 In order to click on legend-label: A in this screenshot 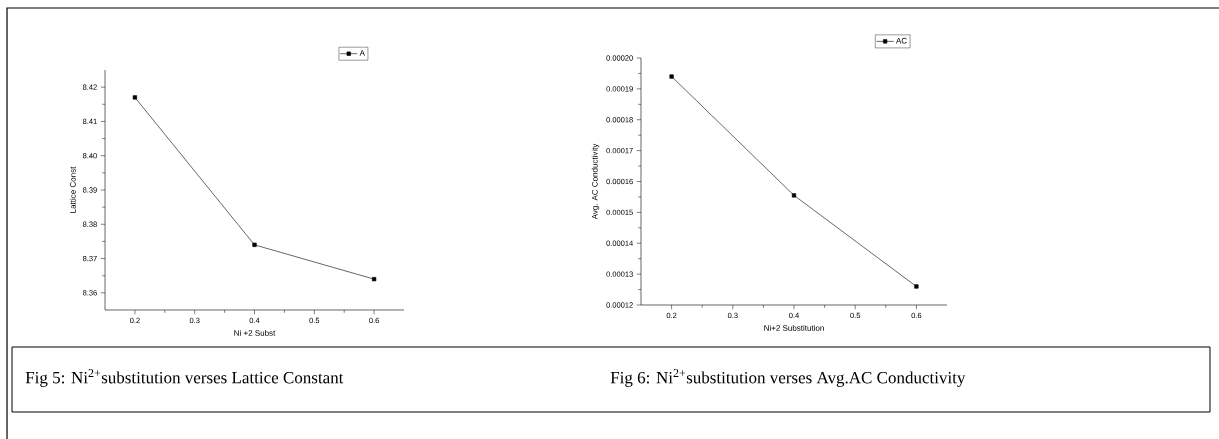, I will do `click(362, 53)`.